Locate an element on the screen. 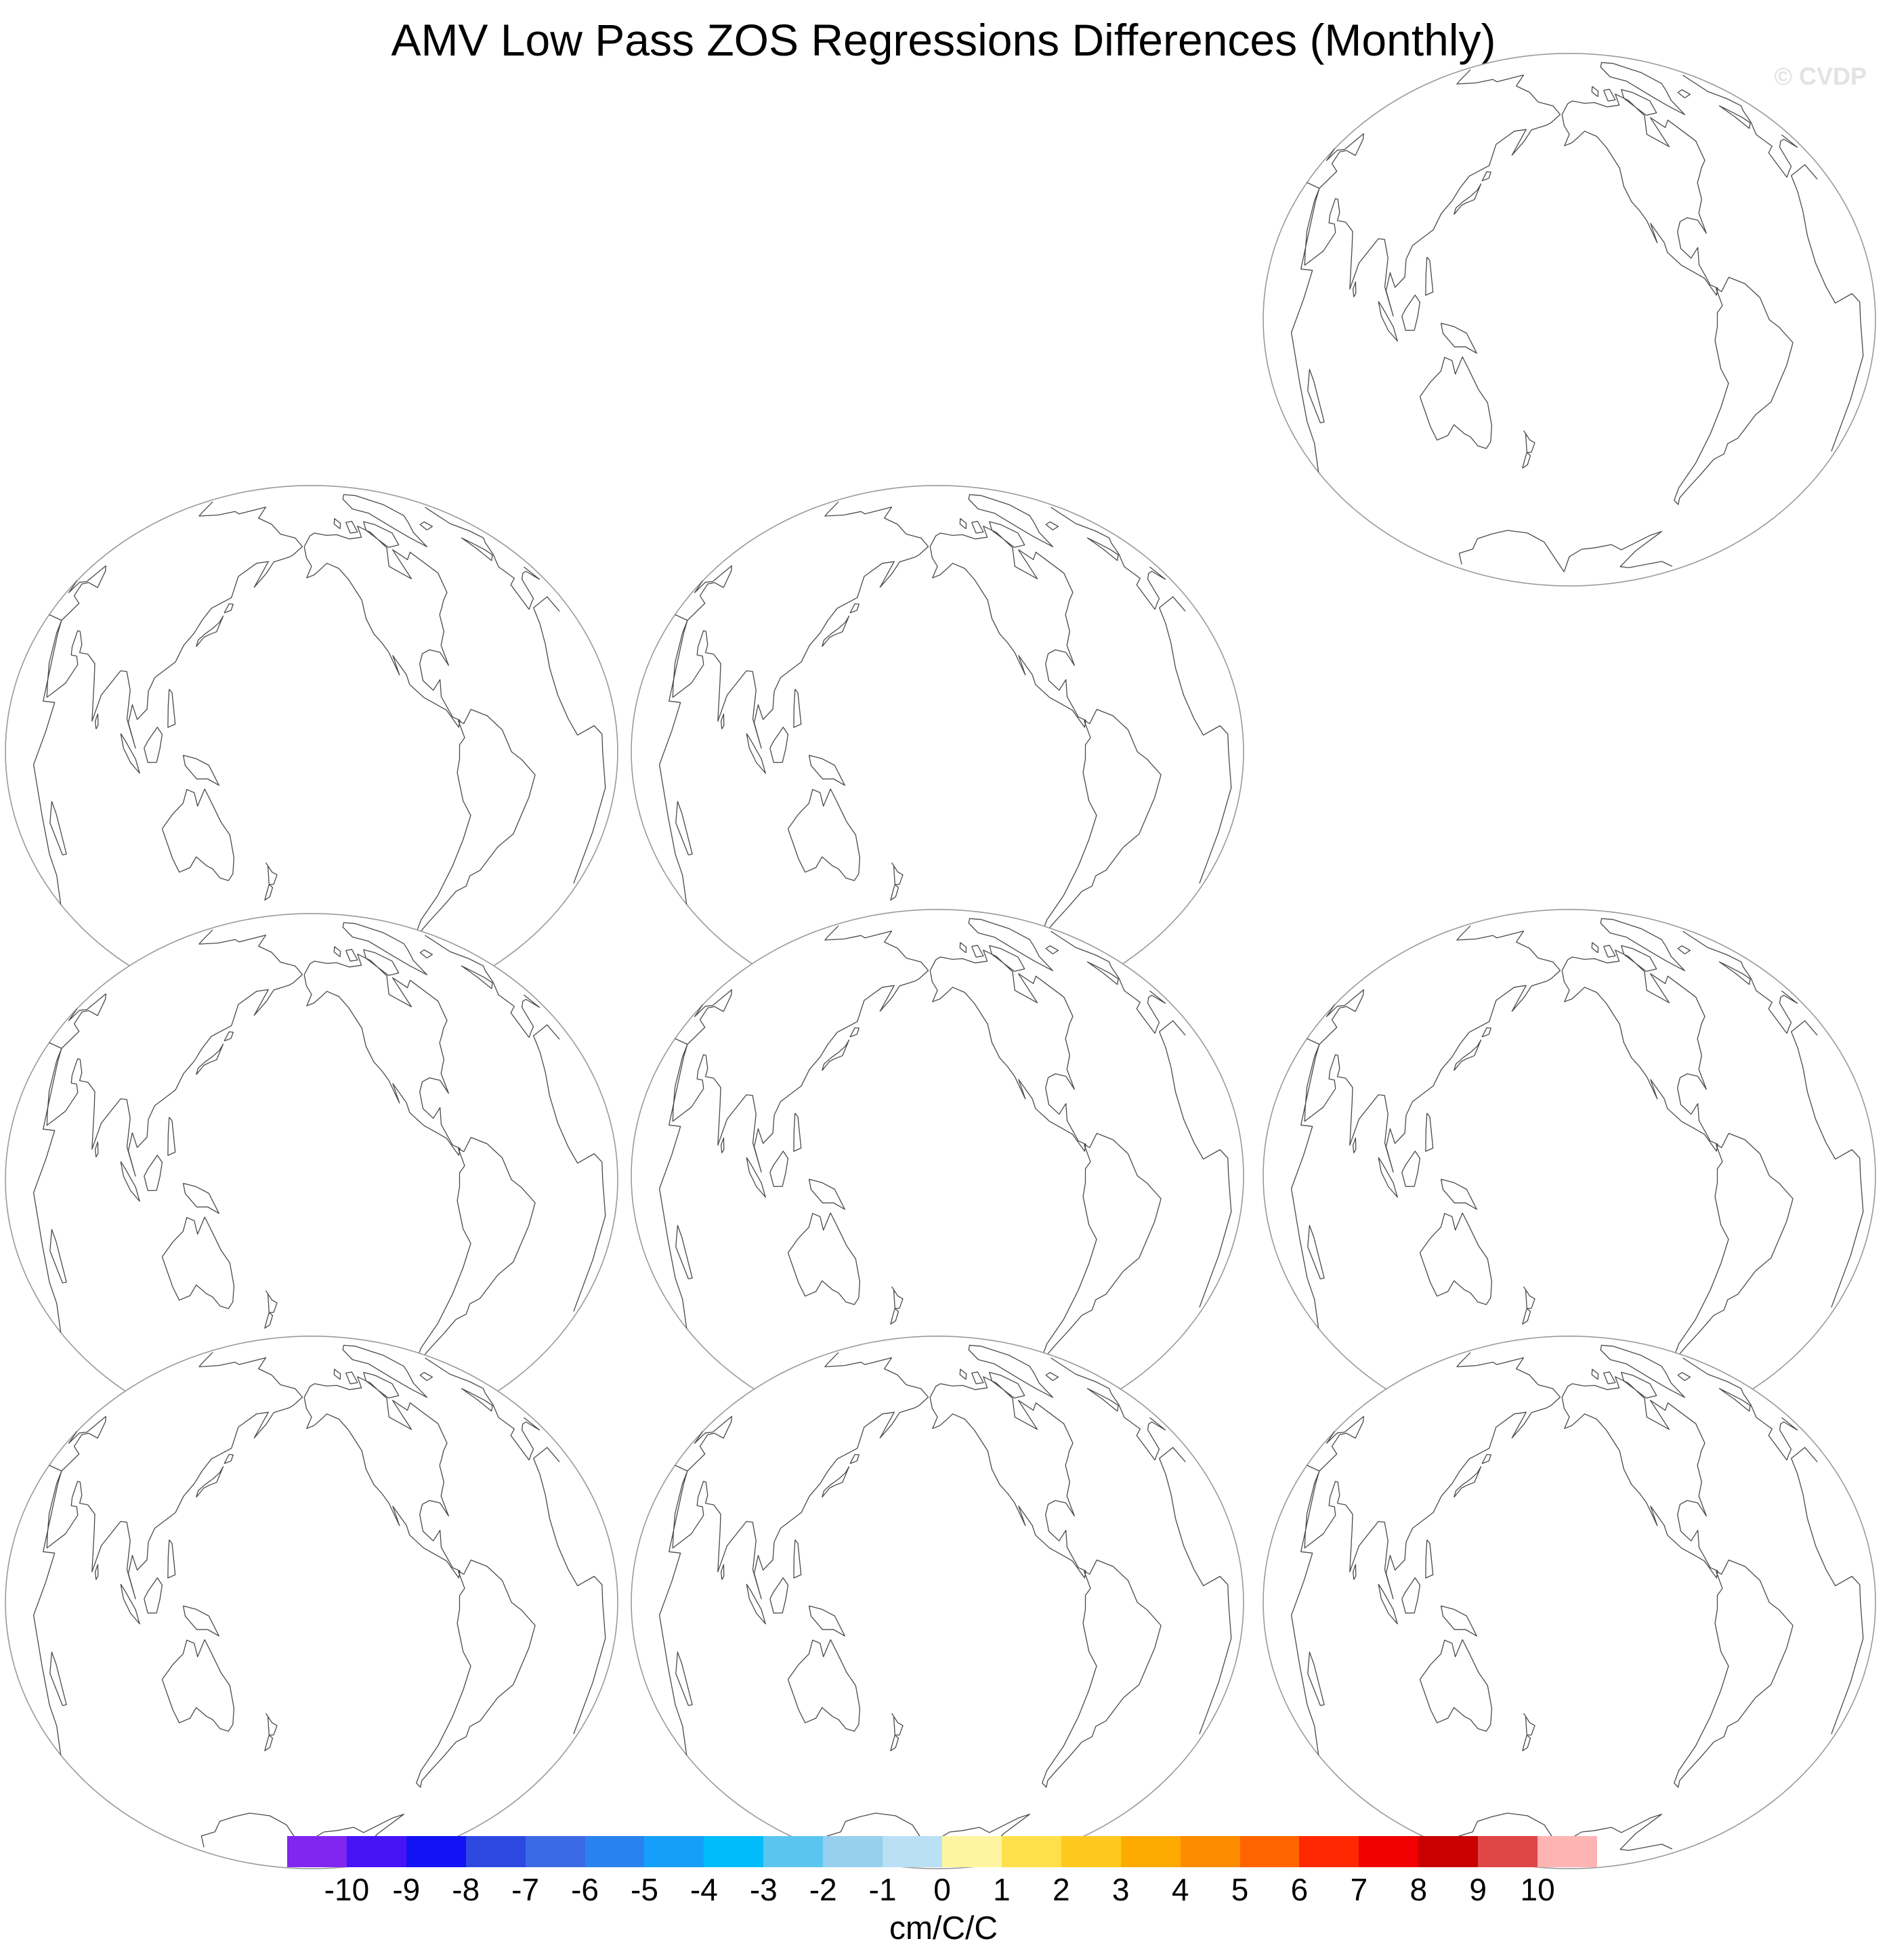 This screenshot has width=1887, height=1960. map-panel: CESM2 piControl E-ORAS5-dsl is located at coordinates (1569, 1602).